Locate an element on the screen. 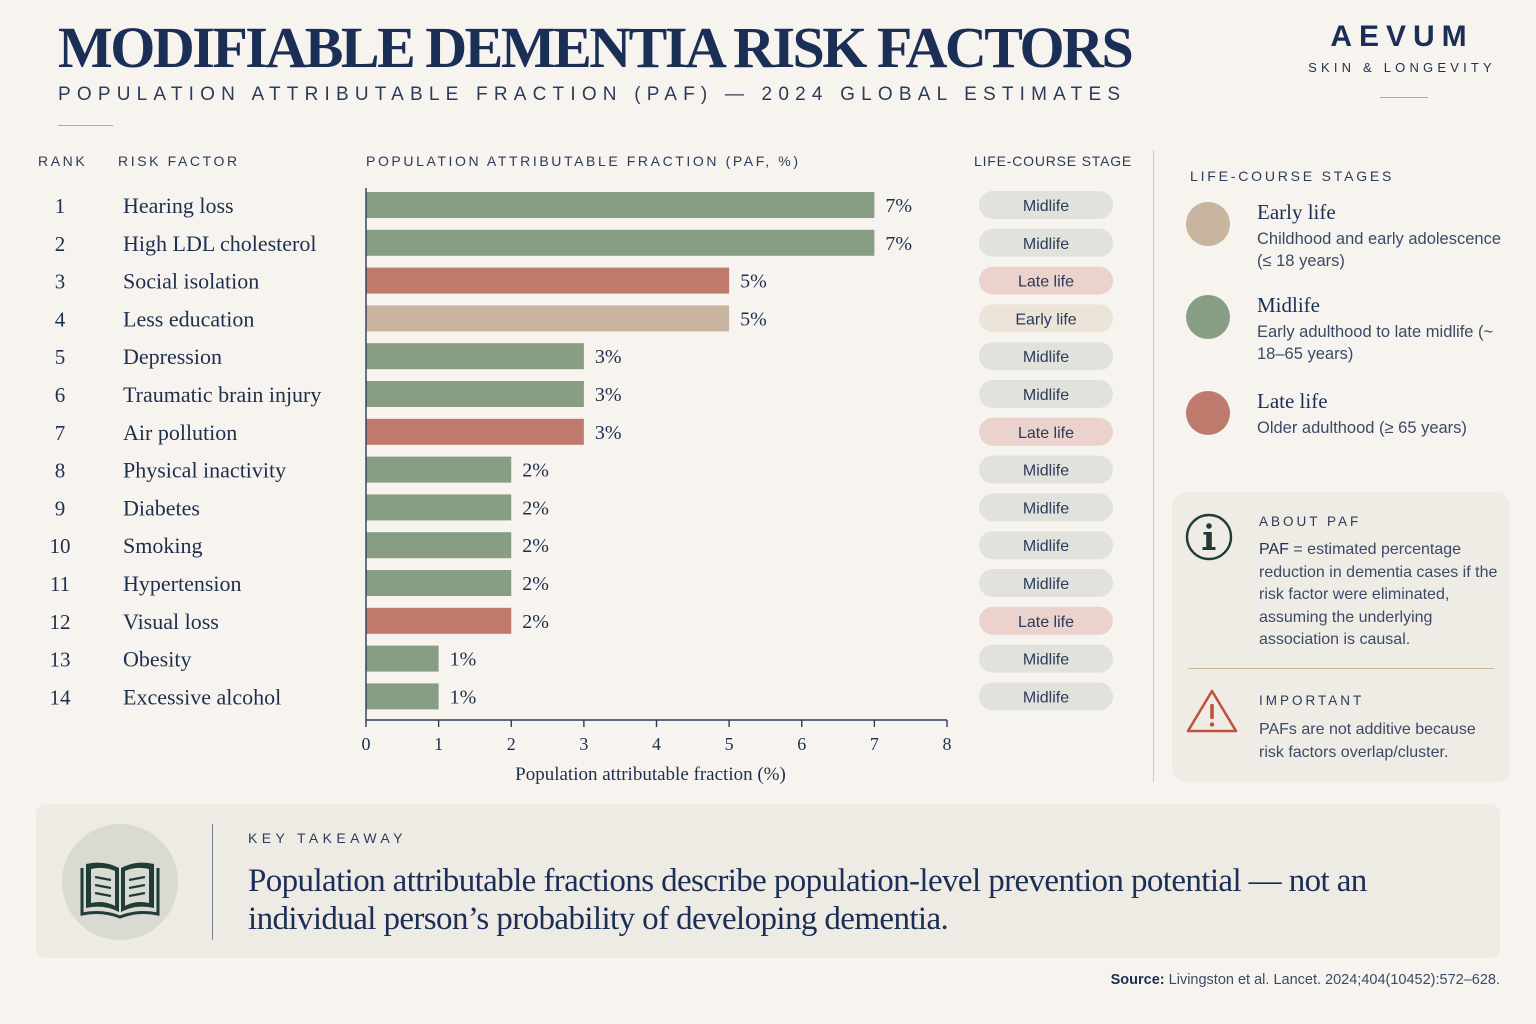 This screenshot has height=1024, width=1536. risk-factor-label: High LDL cholesterol is located at coordinates (219, 243).